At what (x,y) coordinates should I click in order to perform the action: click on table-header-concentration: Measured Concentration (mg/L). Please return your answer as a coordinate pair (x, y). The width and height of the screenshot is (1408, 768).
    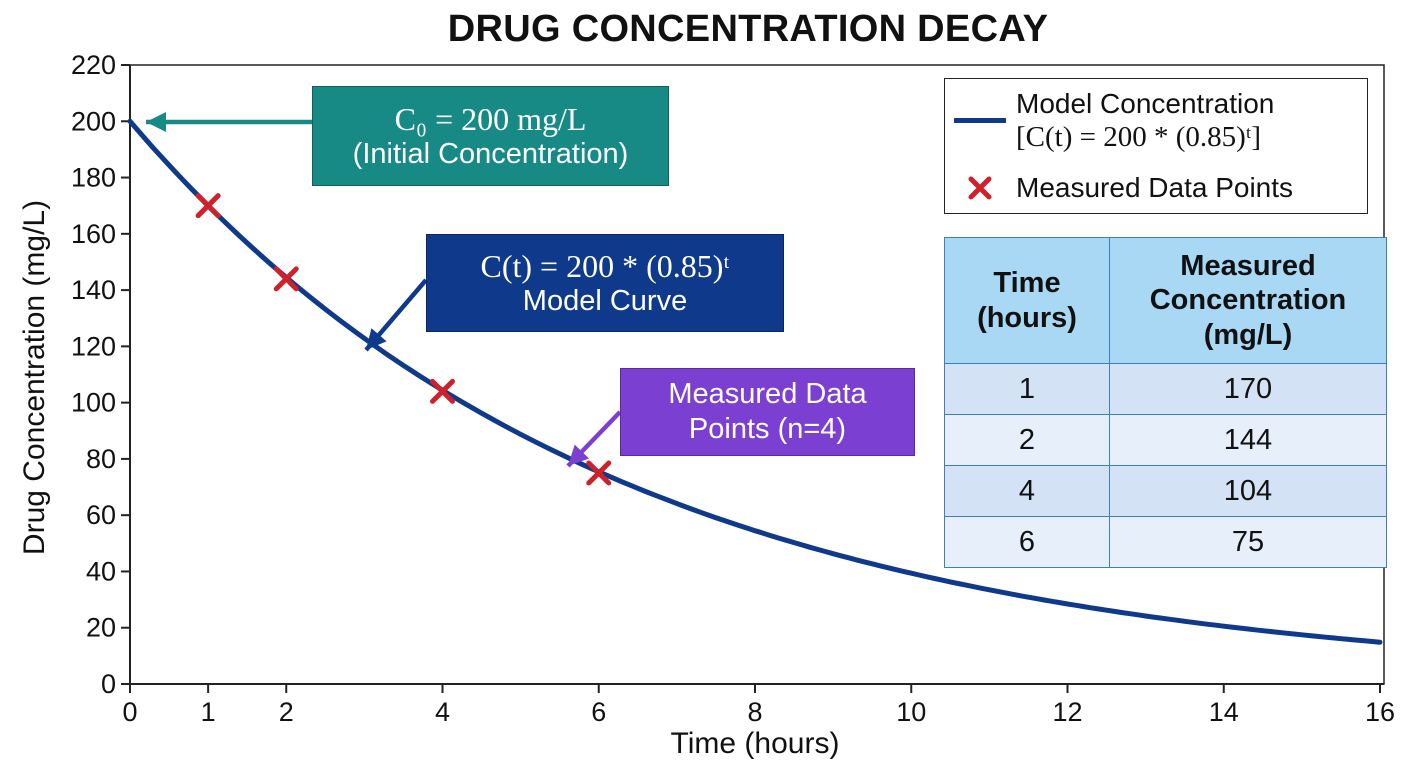
    Looking at the image, I should click on (1248, 300).